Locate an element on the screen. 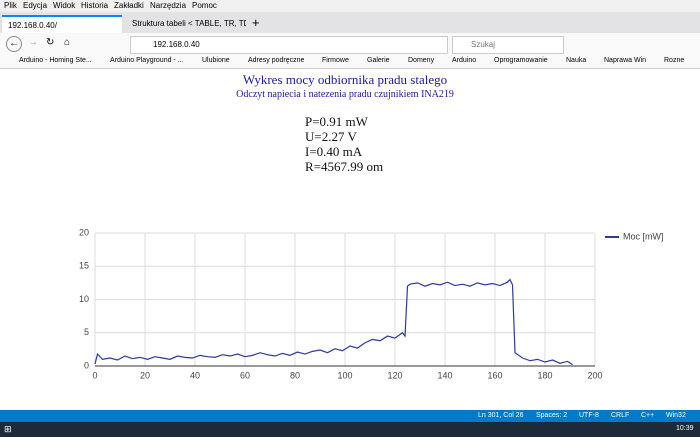 Image resolution: width=700 pixels, height=437 pixels. status-item: C++ is located at coordinates (648, 415).